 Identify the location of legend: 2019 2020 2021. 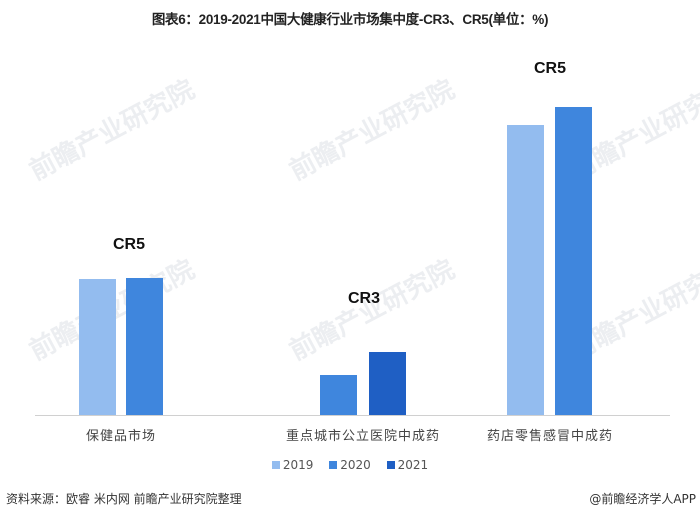
(350, 465).